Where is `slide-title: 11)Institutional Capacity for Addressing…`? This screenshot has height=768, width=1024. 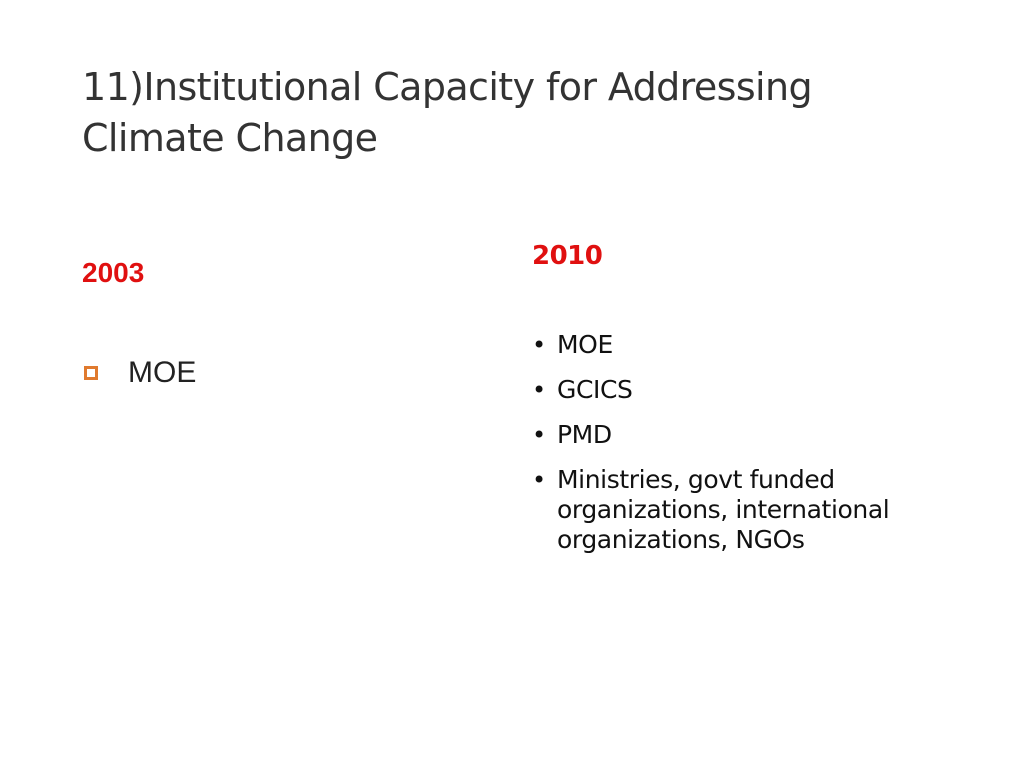 slide-title: 11)Institutional Capacity for Addressing… is located at coordinates (447, 112).